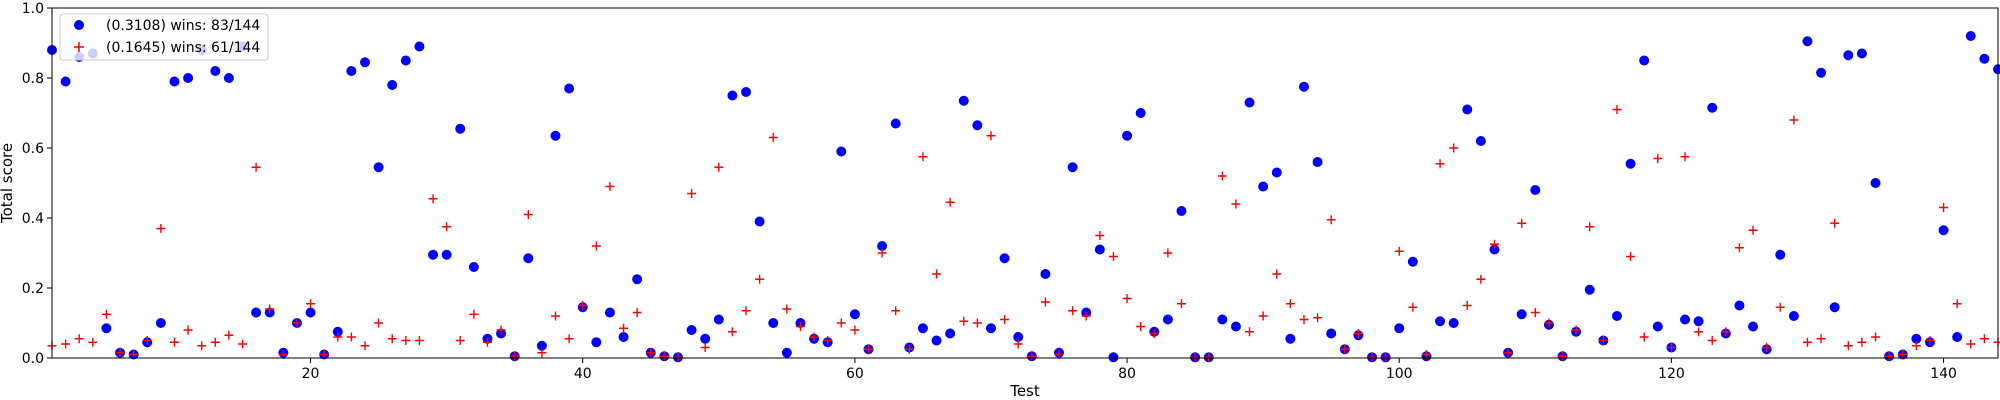  I want to click on y-tick-label: 1.0, so click(33, 9).